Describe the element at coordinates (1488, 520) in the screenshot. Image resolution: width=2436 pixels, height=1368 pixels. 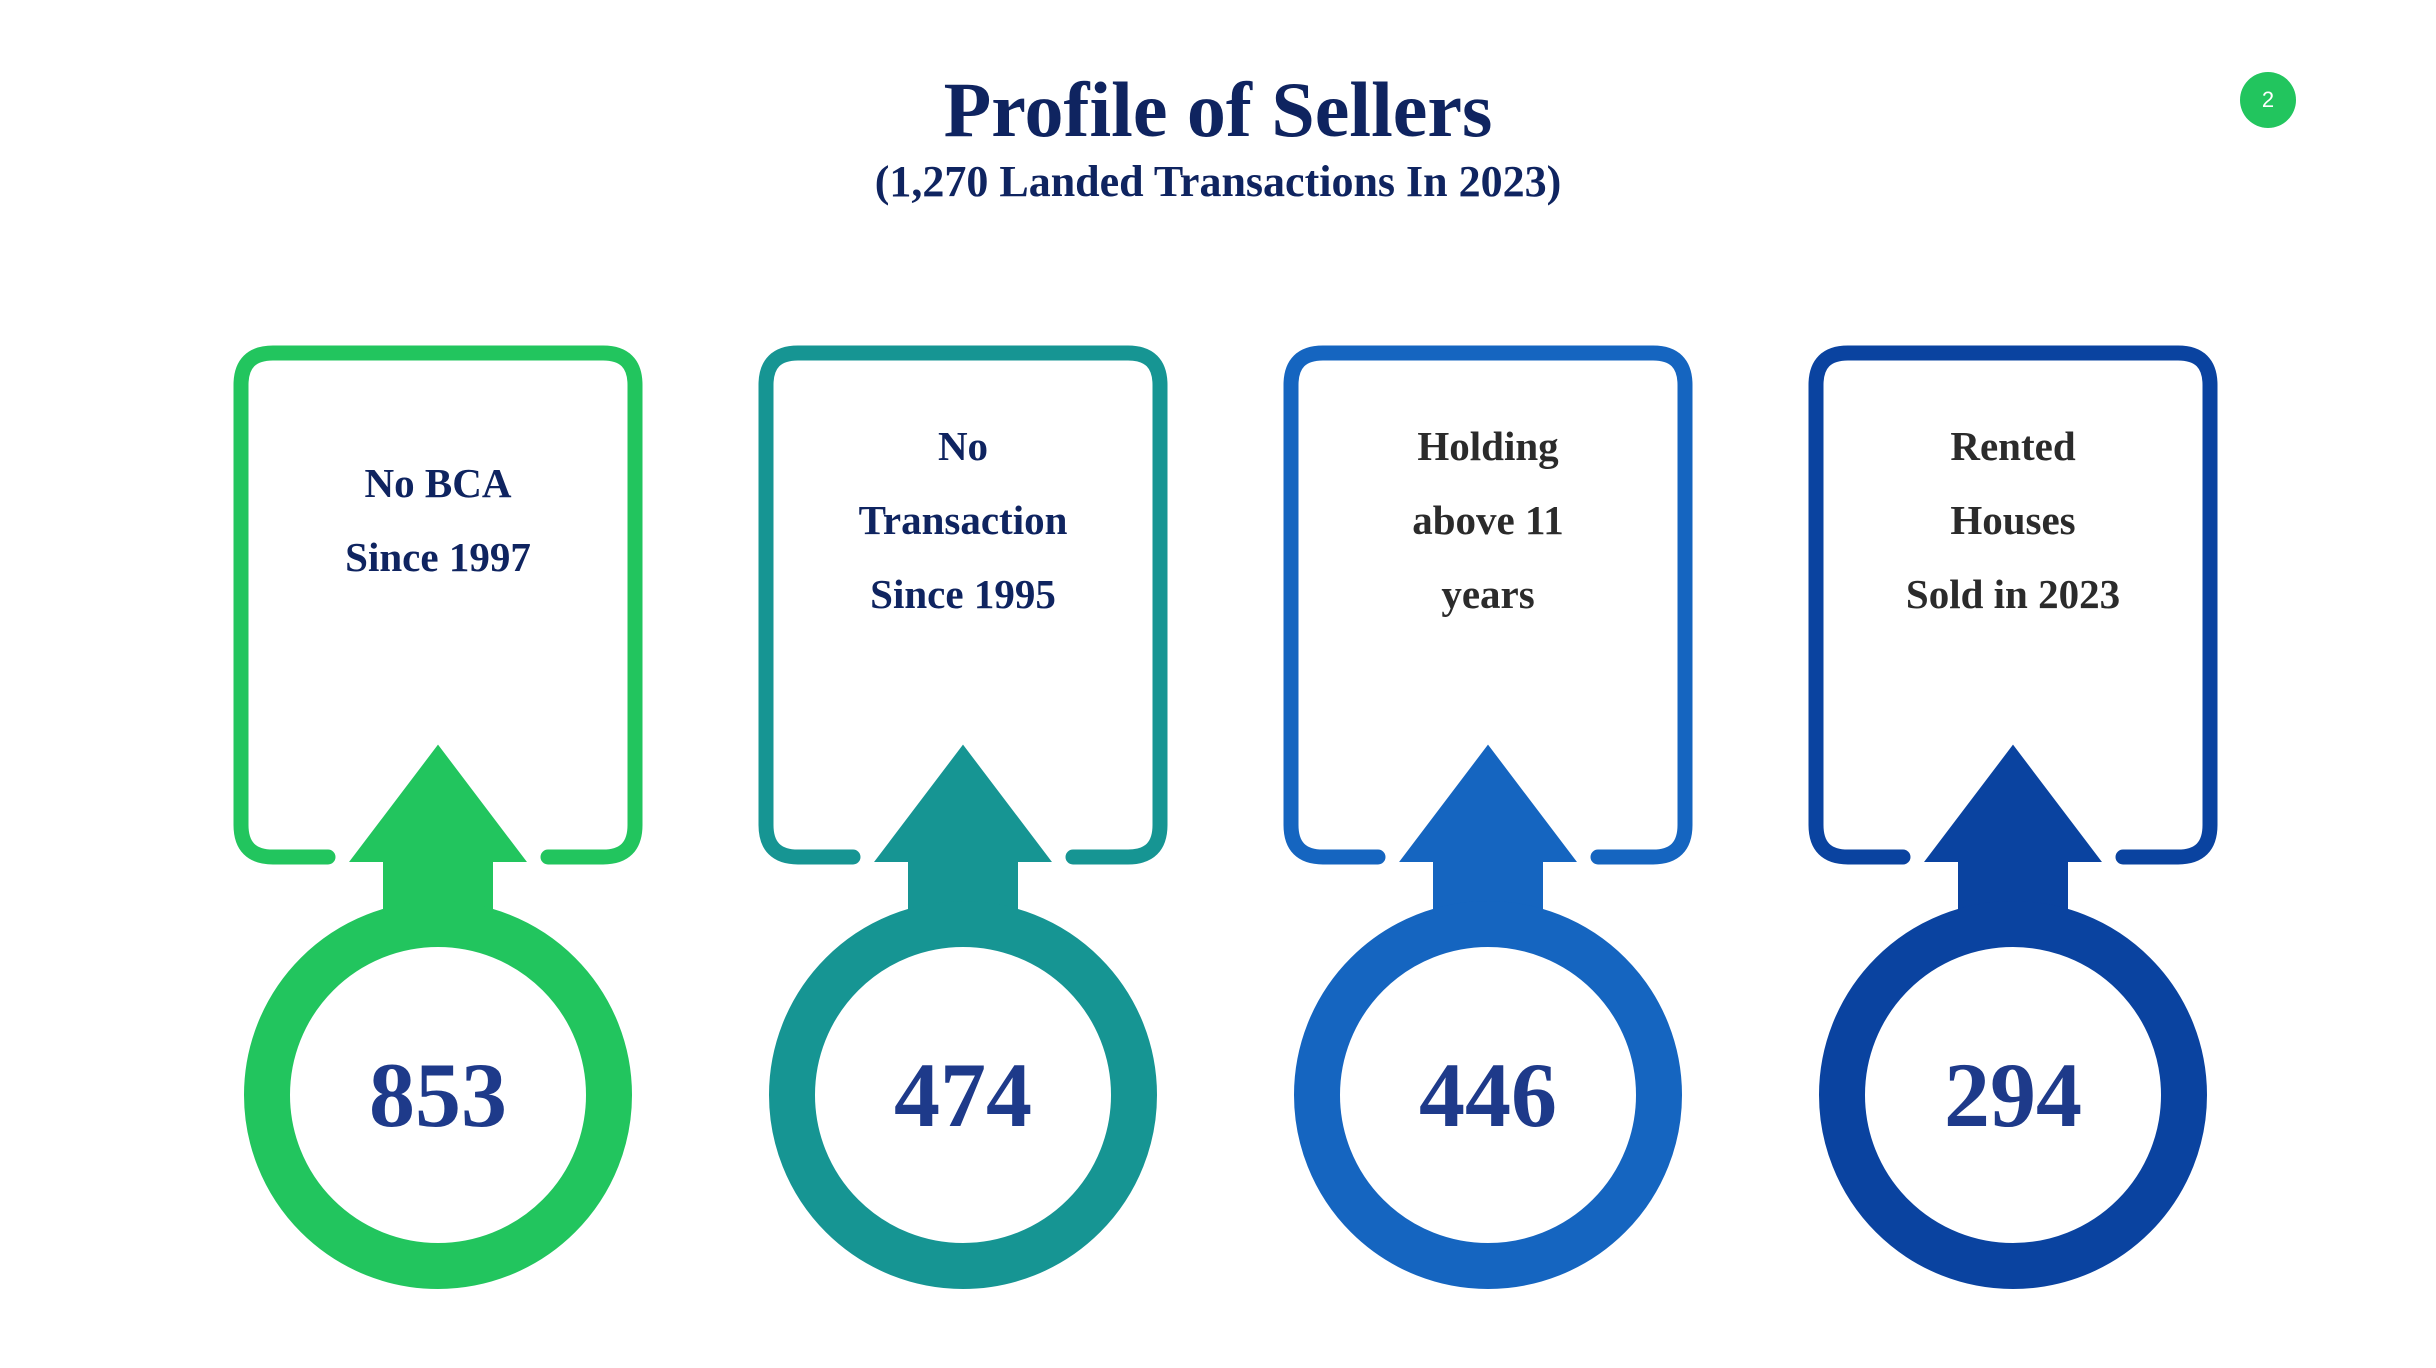
I see `card-label: Holding above 11 years` at that location.